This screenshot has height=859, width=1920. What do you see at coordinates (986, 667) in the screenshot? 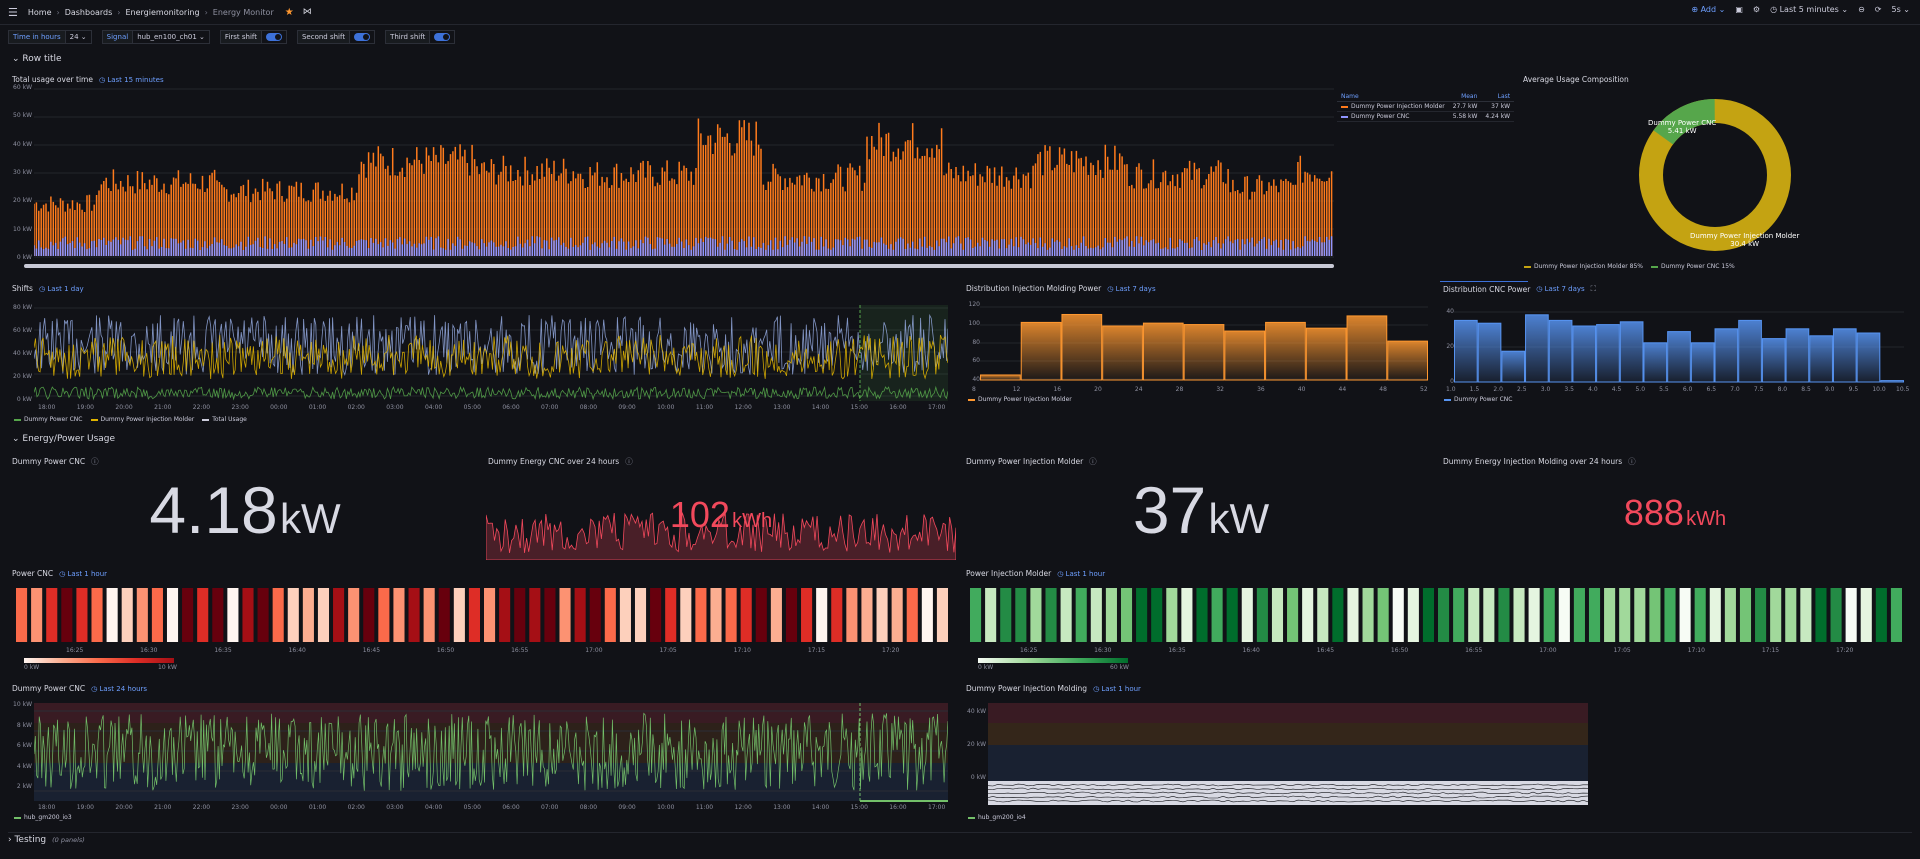
I see `heat-inj-scale-min: 0 kW` at bounding box center [986, 667].